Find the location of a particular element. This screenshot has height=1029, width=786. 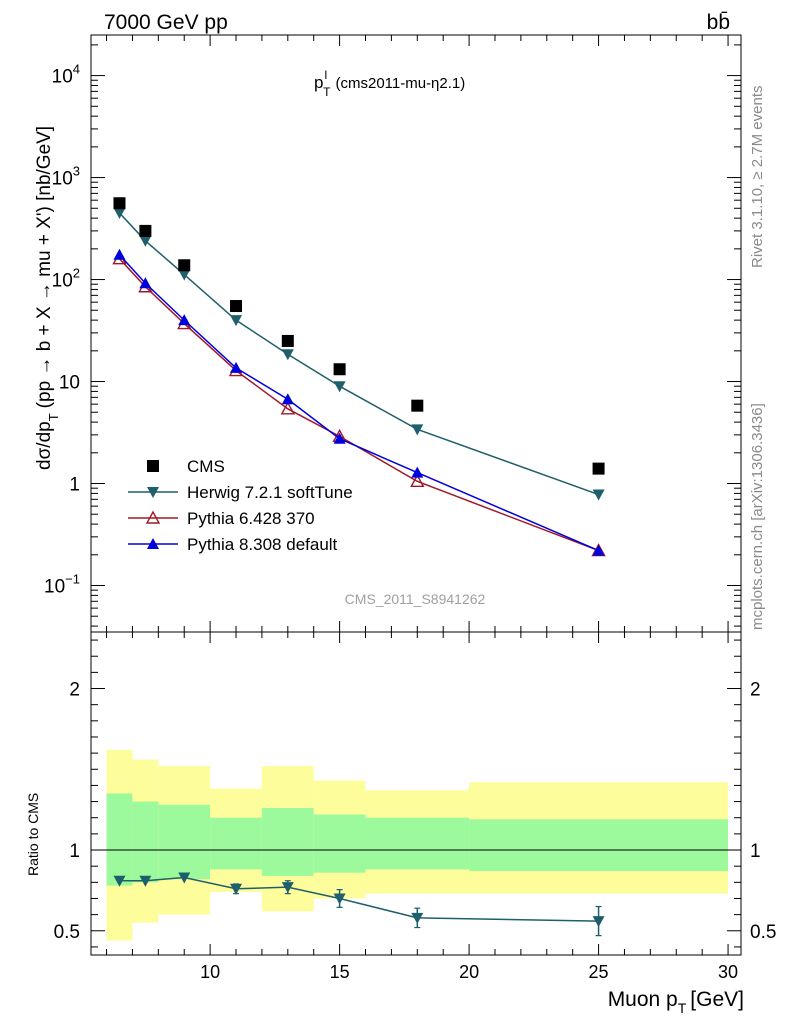

title-sub: T is located at coordinates (327, 92).